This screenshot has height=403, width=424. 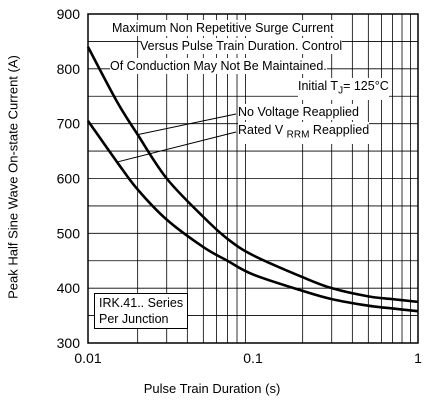 What do you see at coordinates (343, 89) in the screenshot?
I see `annotation-line-4: Initial TJ= 125°C` at bounding box center [343, 89].